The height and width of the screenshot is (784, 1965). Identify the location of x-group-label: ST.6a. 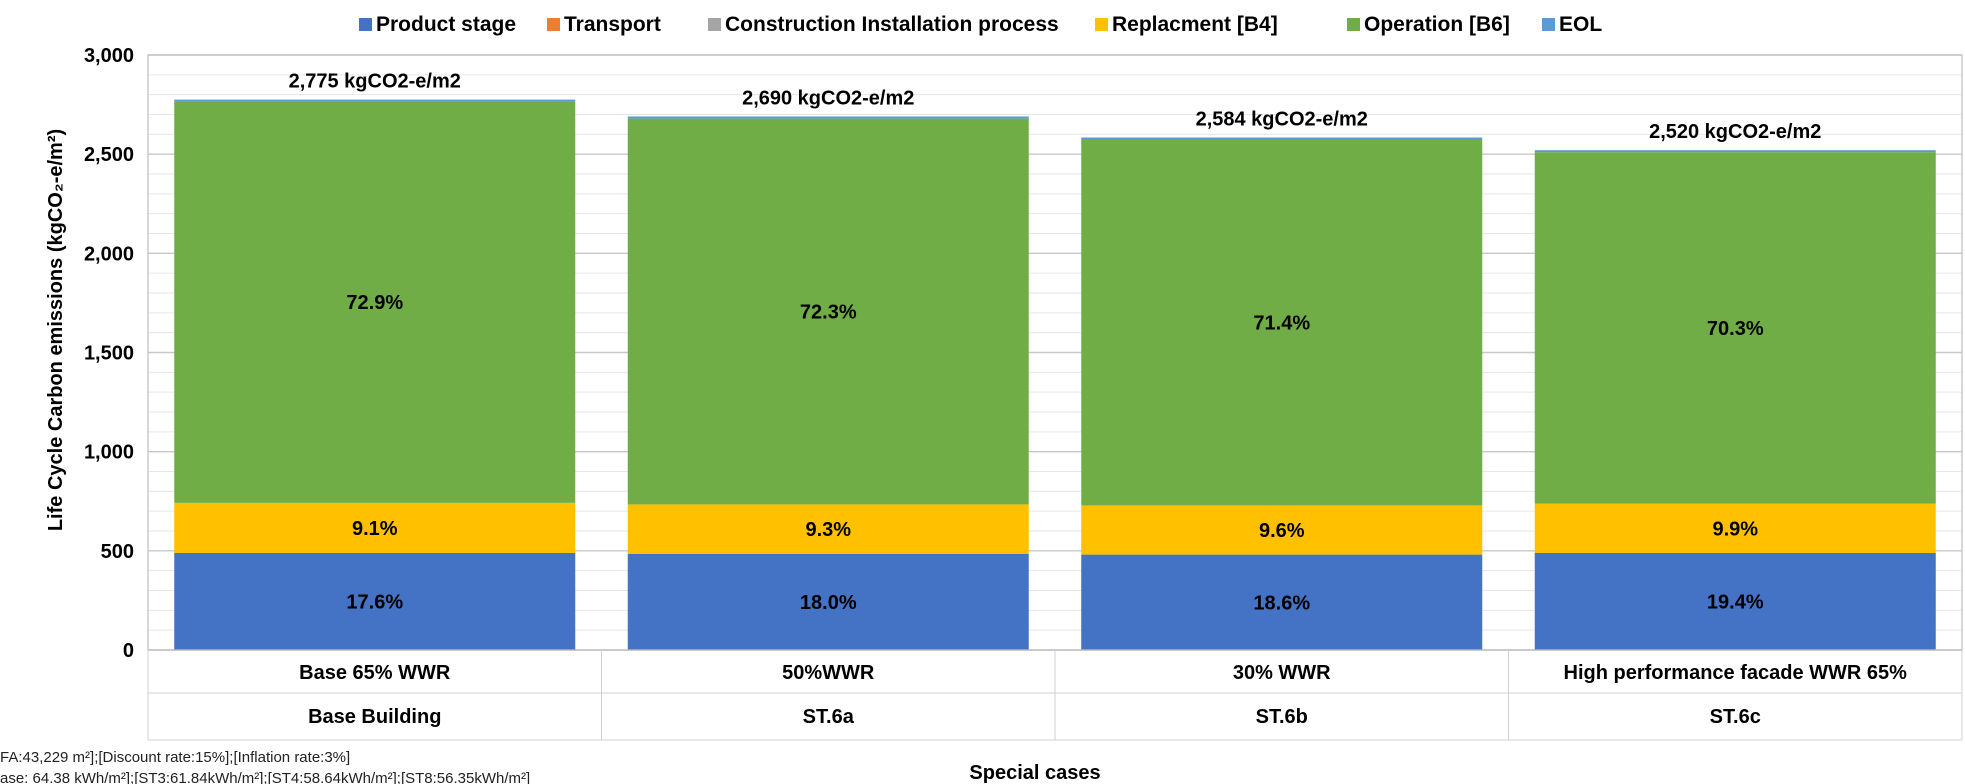
(829, 717).